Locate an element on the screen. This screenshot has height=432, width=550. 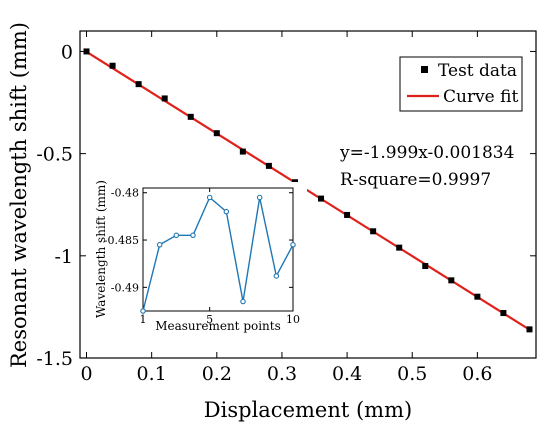
x-tick-label: 0.1 is located at coordinates (152, 374).